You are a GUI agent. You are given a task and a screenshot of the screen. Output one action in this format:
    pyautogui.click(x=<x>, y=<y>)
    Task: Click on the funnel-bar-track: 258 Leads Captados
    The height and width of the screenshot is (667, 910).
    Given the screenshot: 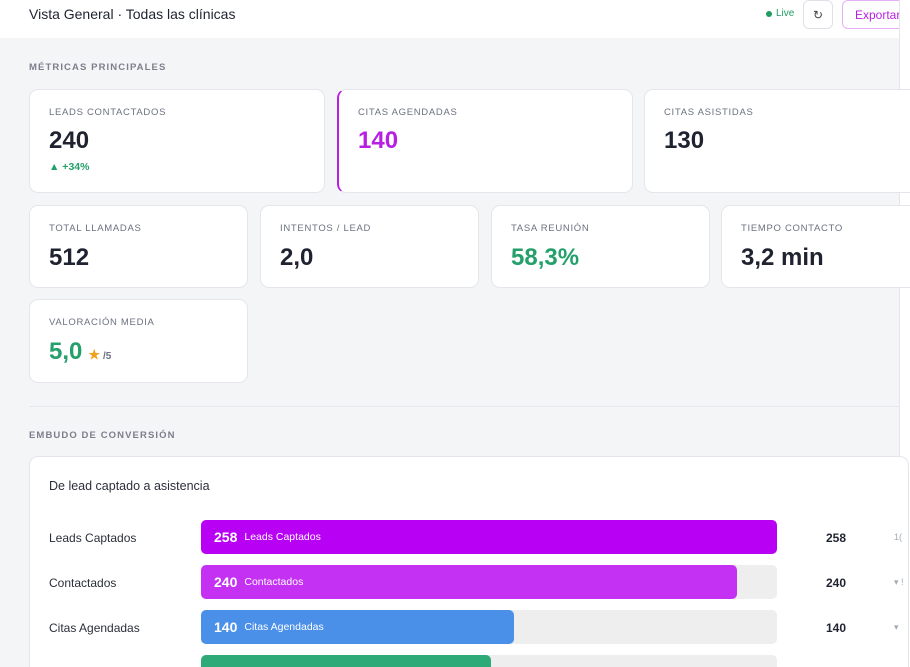 What is the action you would take?
    pyautogui.click(x=489, y=537)
    